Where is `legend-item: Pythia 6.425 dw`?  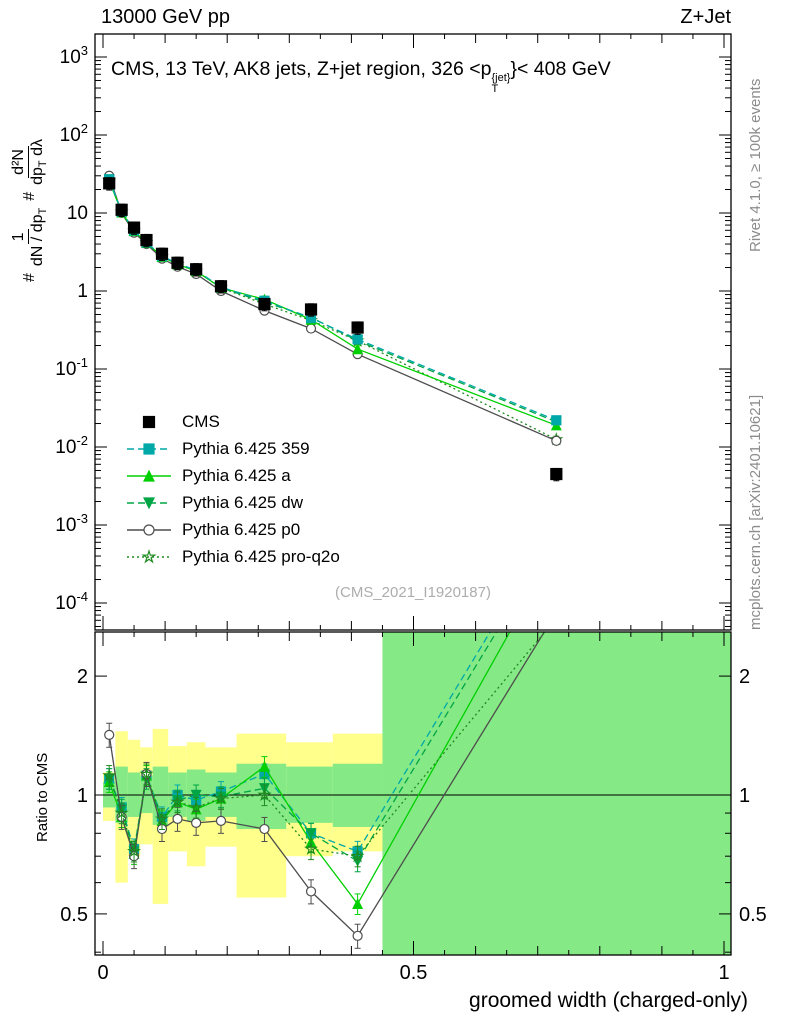
legend-item: Pythia 6.425 dw is located at coordinates (233, 502).